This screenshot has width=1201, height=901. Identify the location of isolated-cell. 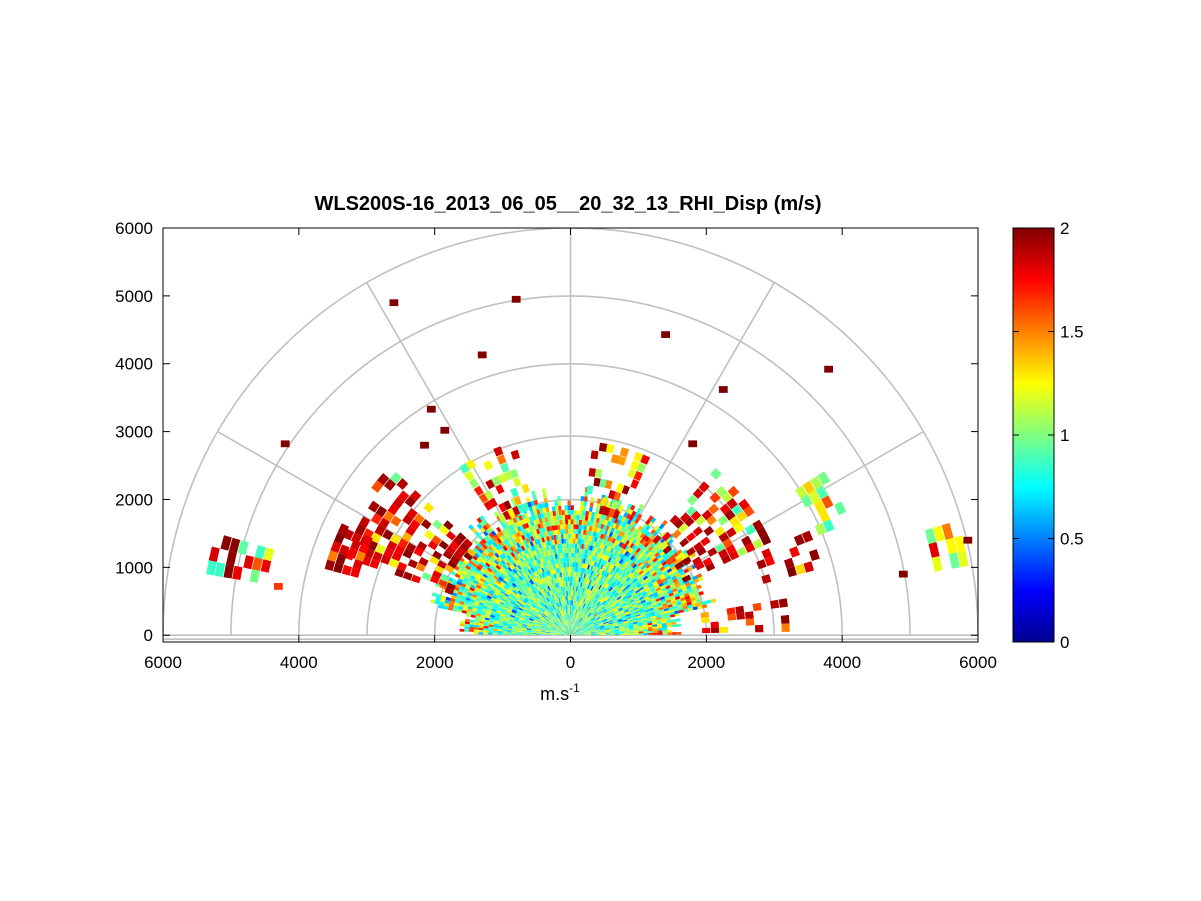
(278, 586).